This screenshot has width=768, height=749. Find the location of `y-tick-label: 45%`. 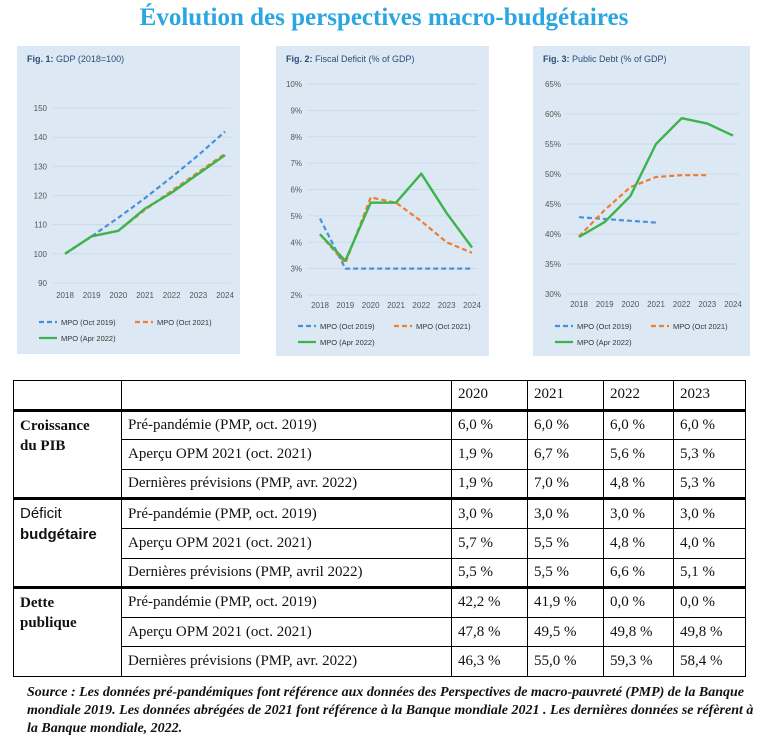

y-tick-label: 45% is located at coordinates (553, 204).